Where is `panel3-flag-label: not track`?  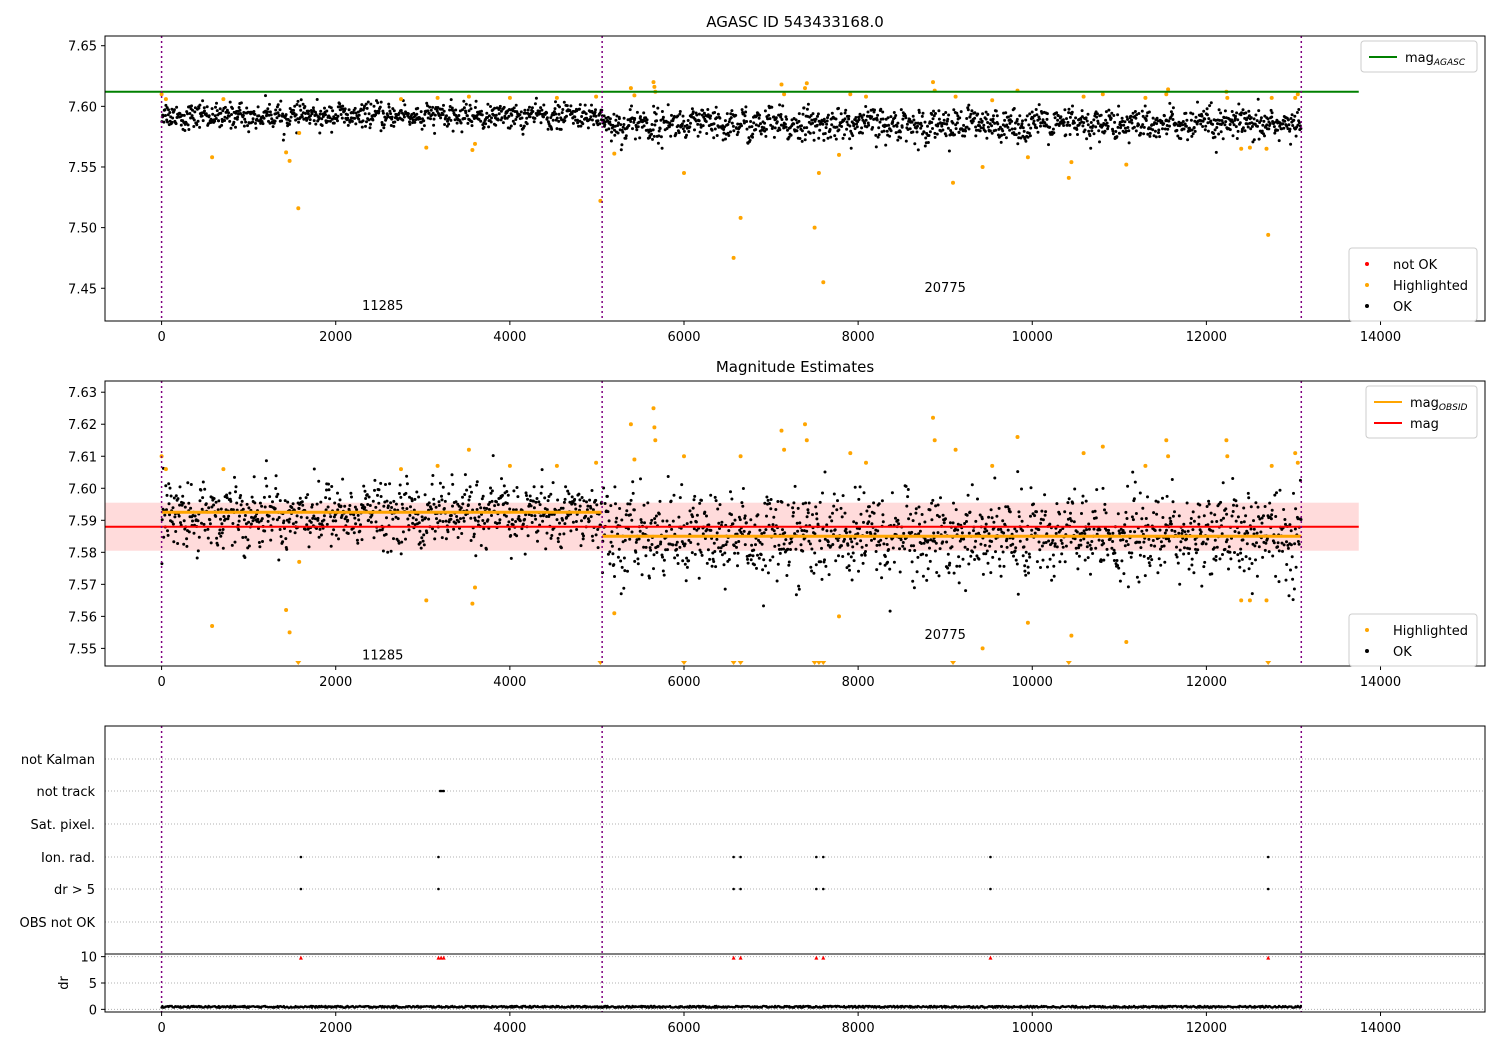
panel3-flag-label: not track is located at coordinates (65, 792).